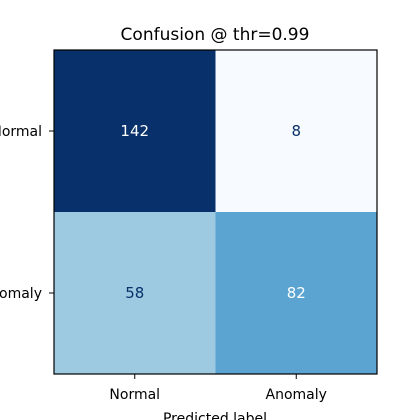  Describe the element at coordinates (215, 415) in the screenshot. I see `x-axis-label: Predicted label` at that location.